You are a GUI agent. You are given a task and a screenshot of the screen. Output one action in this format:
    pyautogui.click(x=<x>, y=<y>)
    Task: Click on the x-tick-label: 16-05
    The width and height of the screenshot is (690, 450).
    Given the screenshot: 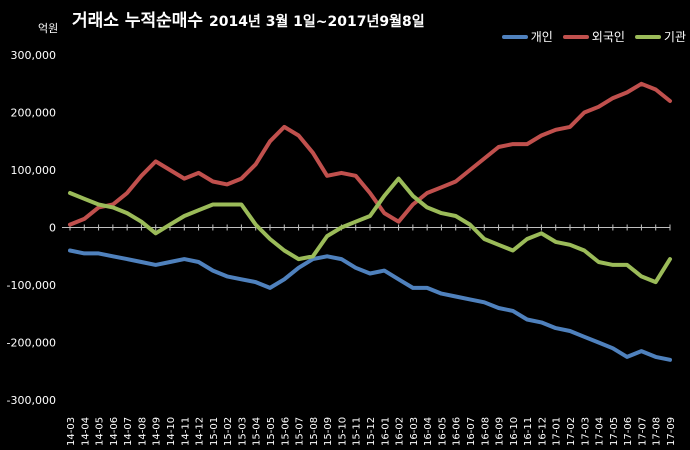 What is the action you would take?
    pyautogui.click(x=442, y=431)
    